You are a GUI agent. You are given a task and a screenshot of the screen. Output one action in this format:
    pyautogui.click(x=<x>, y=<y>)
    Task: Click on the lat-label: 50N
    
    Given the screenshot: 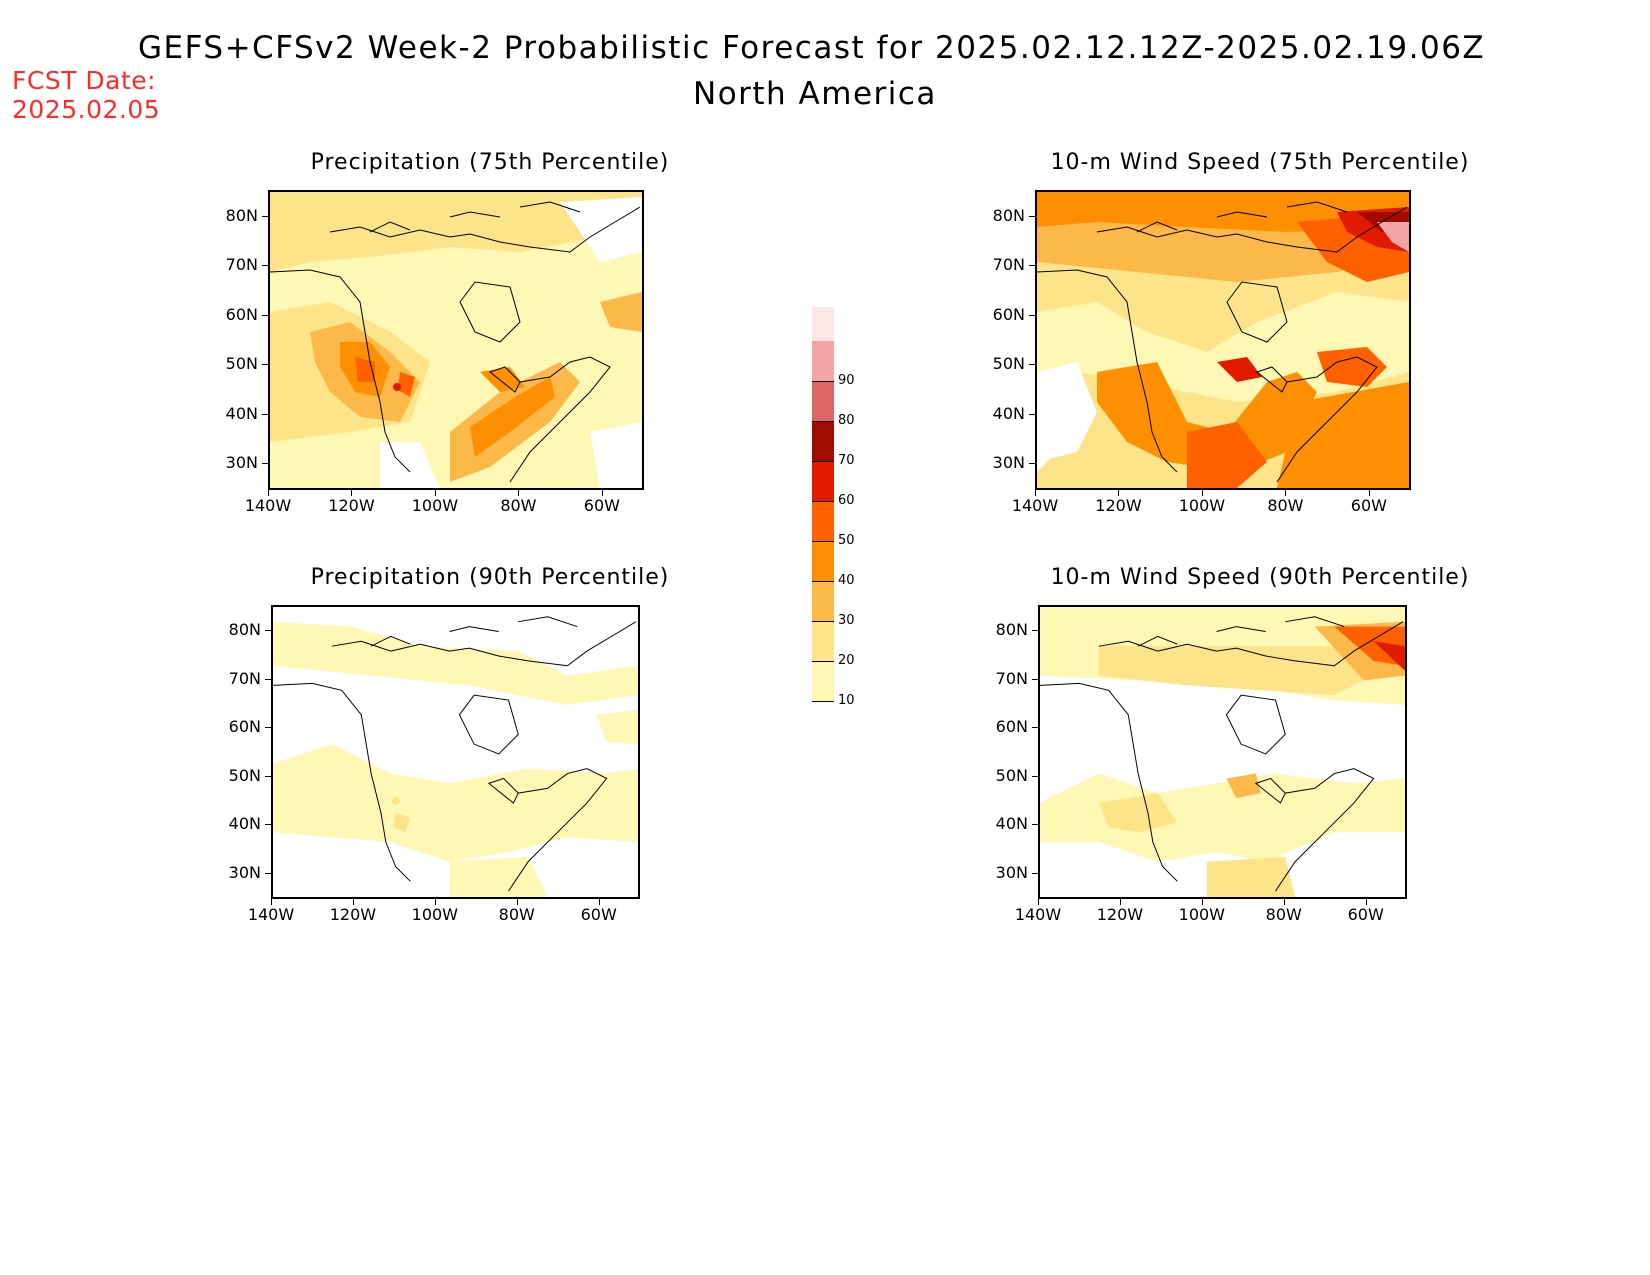 What is the action you would take?
    pyautogui.click(x=241, y=363)
    